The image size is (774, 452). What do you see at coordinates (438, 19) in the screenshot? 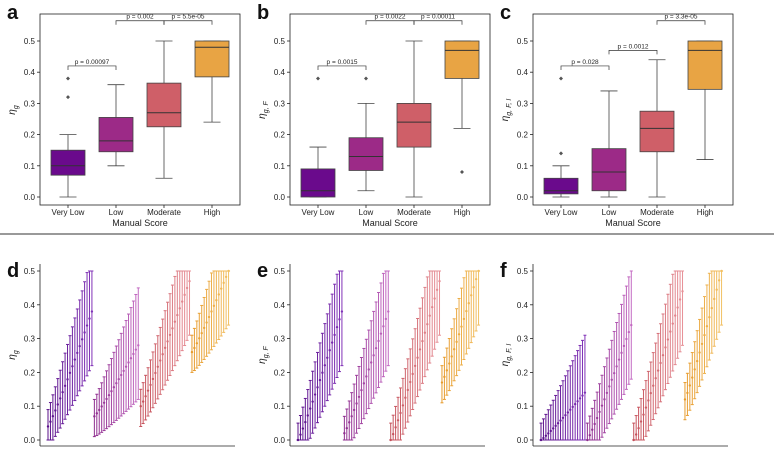
I see `significance-bracket: p = 0.00011` at bounding box center [438, 19].